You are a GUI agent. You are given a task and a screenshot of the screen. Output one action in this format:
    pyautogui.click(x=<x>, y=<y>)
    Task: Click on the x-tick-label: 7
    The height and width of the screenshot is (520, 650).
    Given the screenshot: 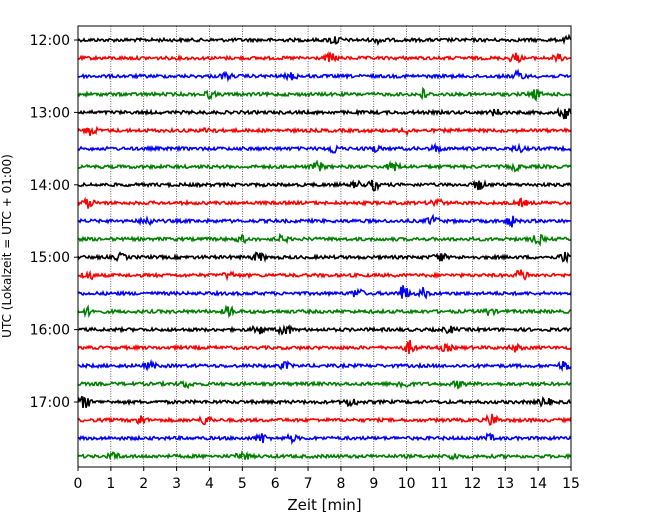 What is the action you would take?
    pyautogui.click(x=308, y=484)
    